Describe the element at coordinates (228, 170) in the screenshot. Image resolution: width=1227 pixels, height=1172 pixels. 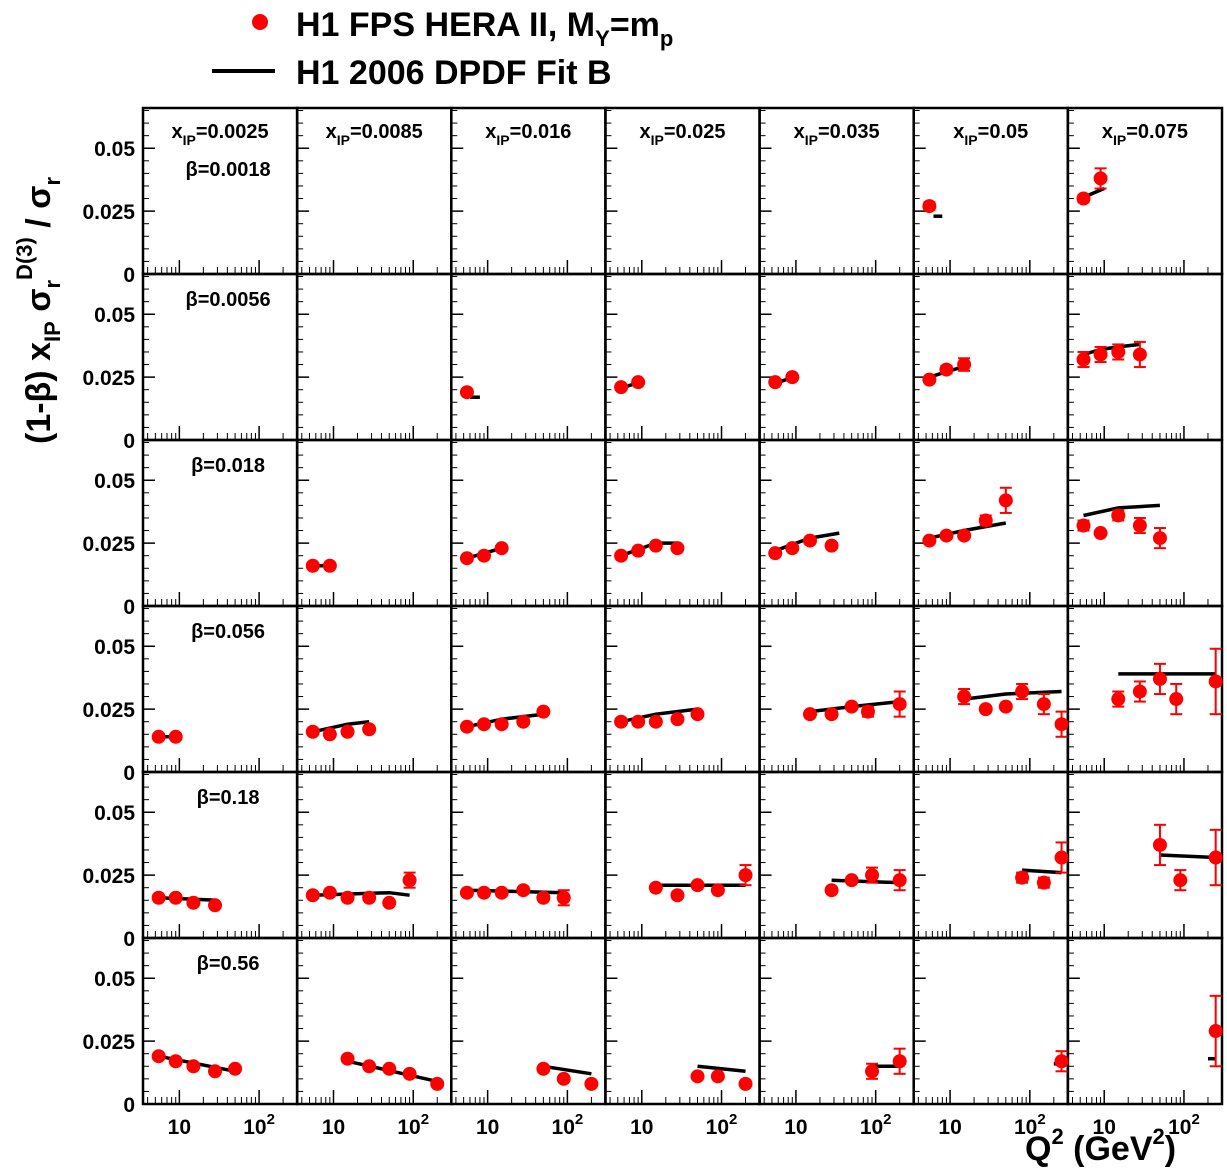
I see `row-label: β=0.0018` at that location.